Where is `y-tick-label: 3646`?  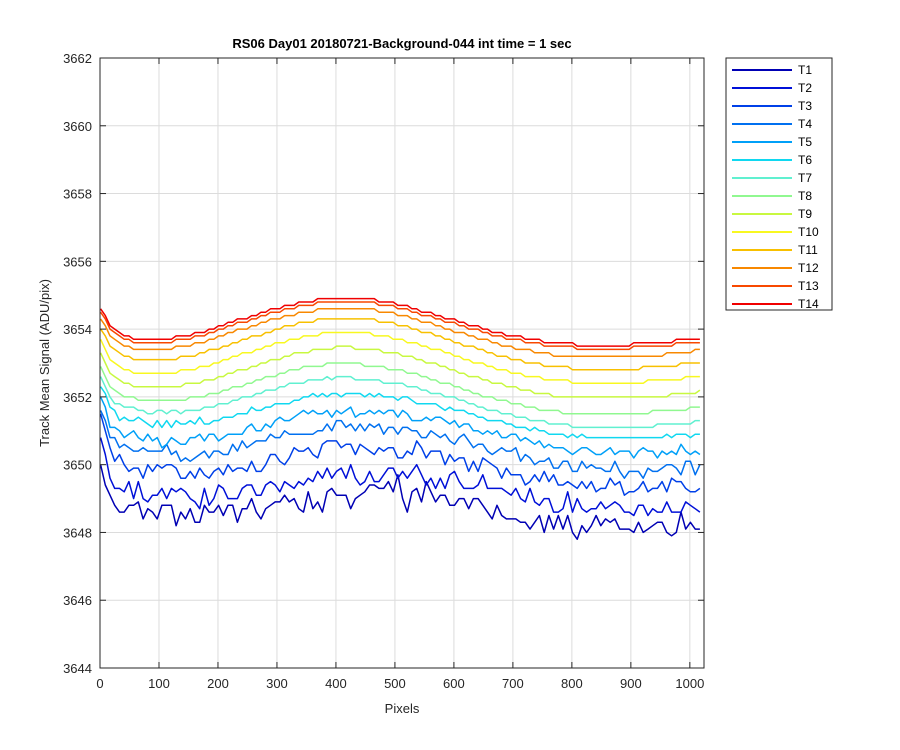 y-tick-label: 3646 is located at coordinates (77, 600).